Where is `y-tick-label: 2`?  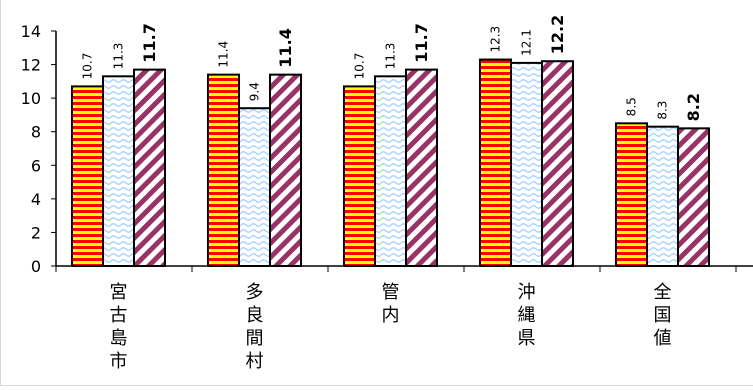 y-tick-label: 2 is located at coordinates (36, 232).